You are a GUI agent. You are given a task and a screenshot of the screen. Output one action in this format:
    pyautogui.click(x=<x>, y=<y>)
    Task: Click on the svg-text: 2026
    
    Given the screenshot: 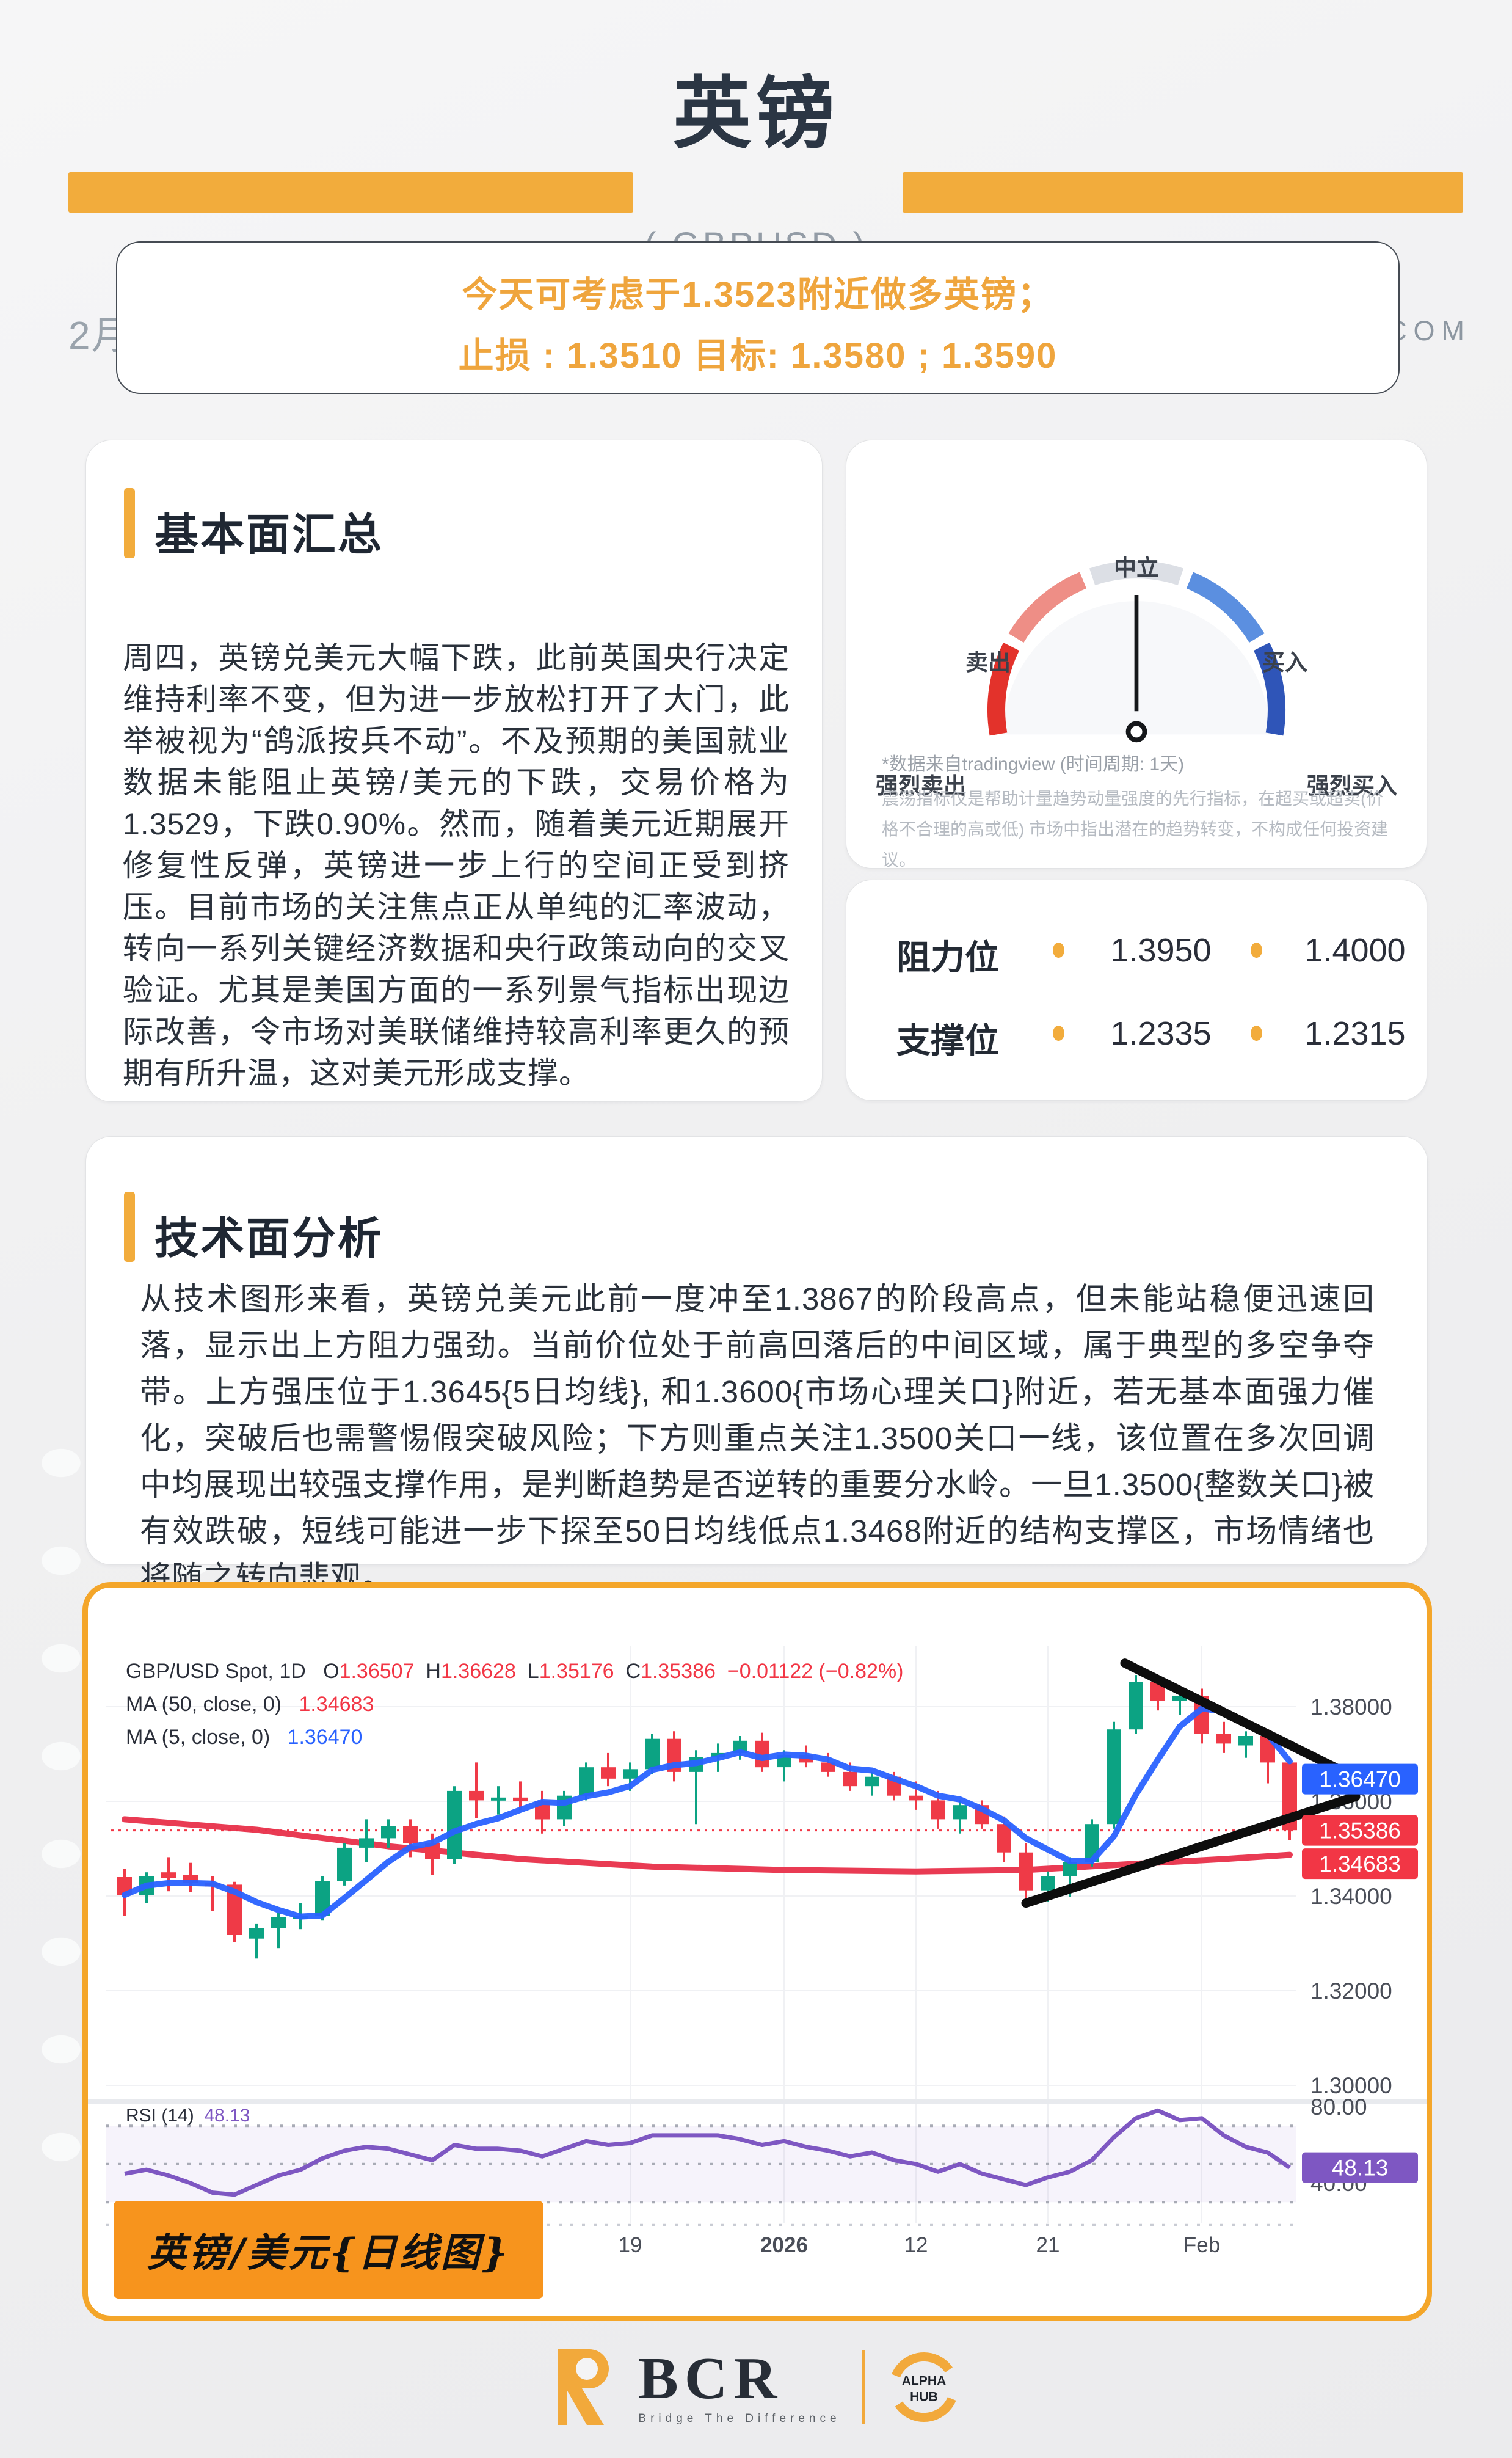 What is the action you would take?
    pyautogui.click(x=784, y=2245)
    